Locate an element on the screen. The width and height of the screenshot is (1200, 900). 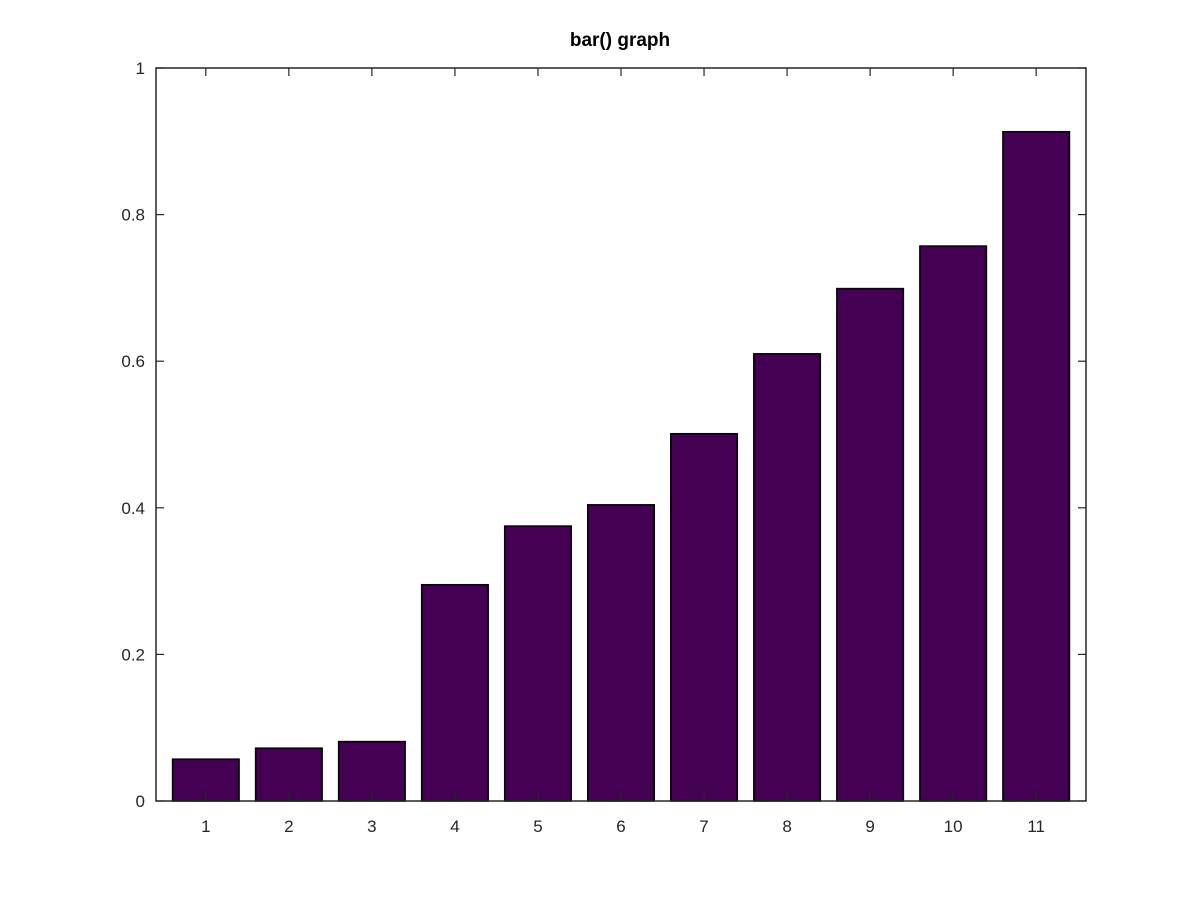
x-tick-label: 10 is located at coordinates (953, 826).